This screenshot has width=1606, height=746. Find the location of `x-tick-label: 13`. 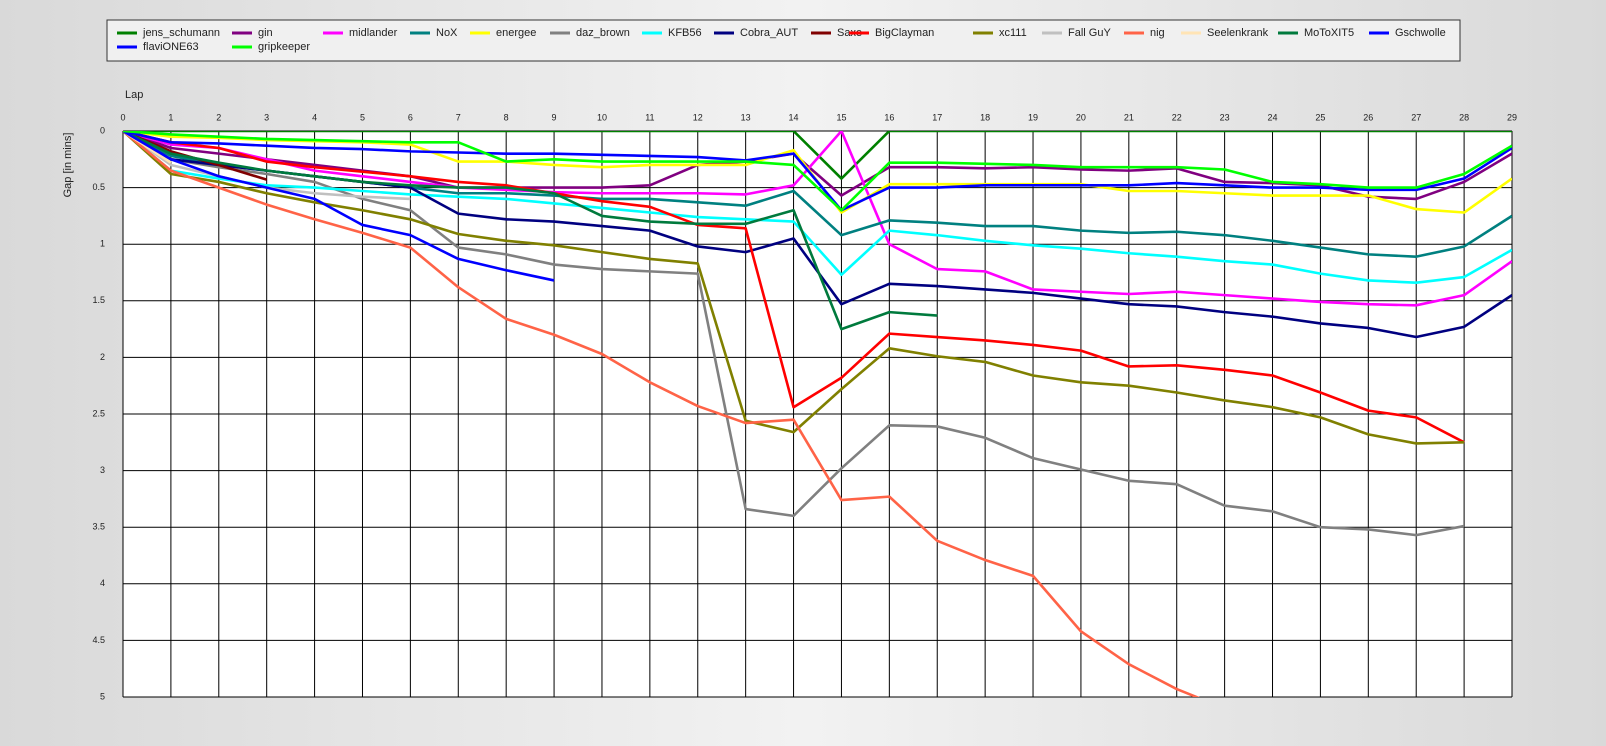

x-tick-label: 13 is located at coordinates (746, 117).